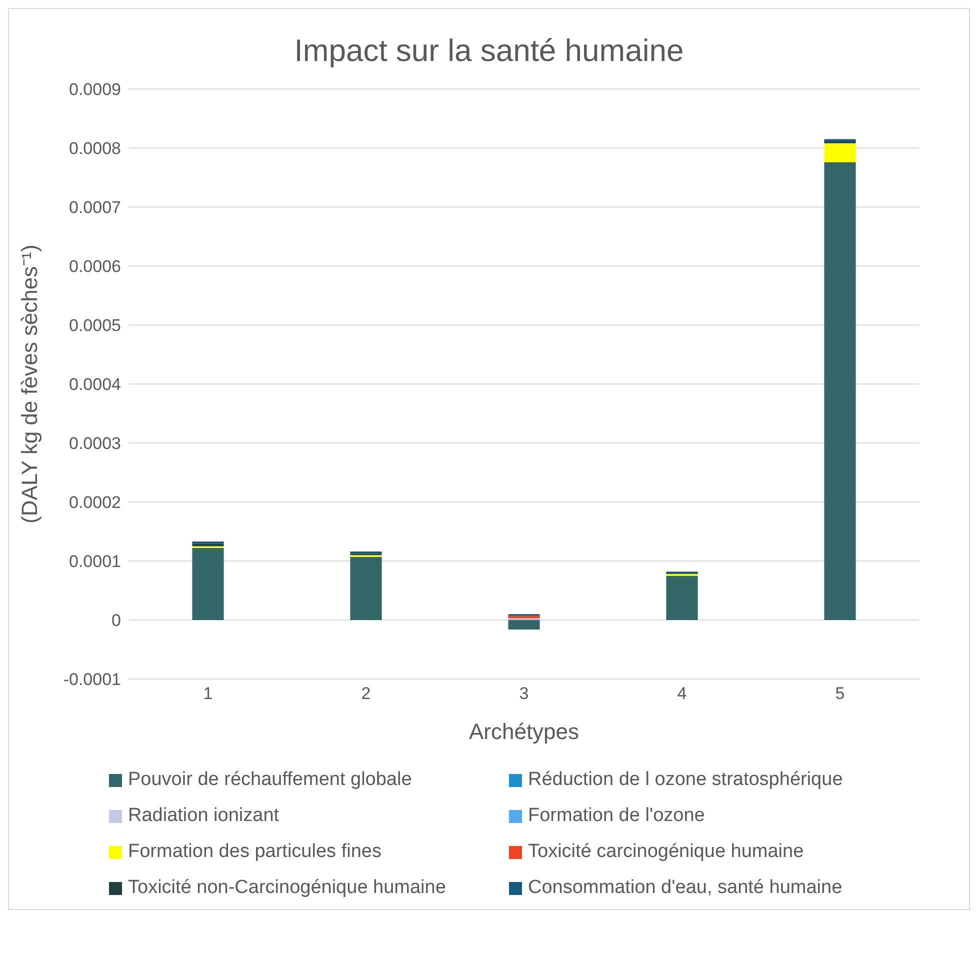  Describe the element at coordinates (95, 502) in the screenshot. I see `y-tick-label: 0.0002` at that location.